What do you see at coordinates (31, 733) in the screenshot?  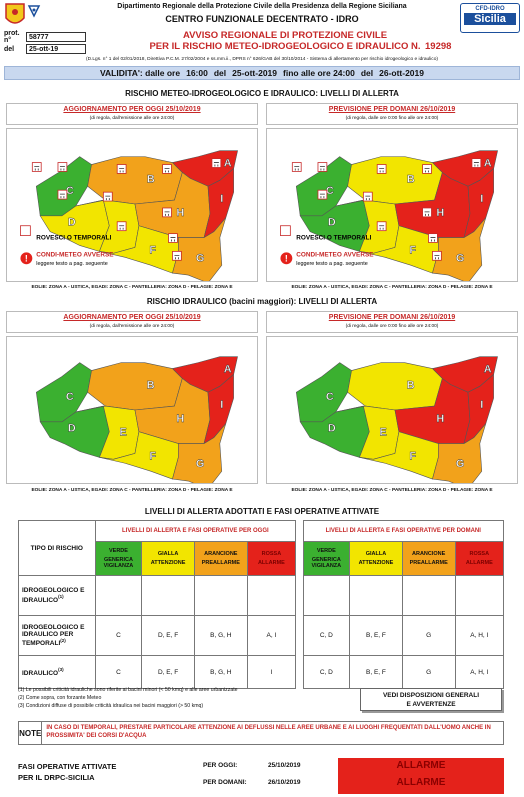 I see `note-label: NOTE` at bounding box center [31, 733].